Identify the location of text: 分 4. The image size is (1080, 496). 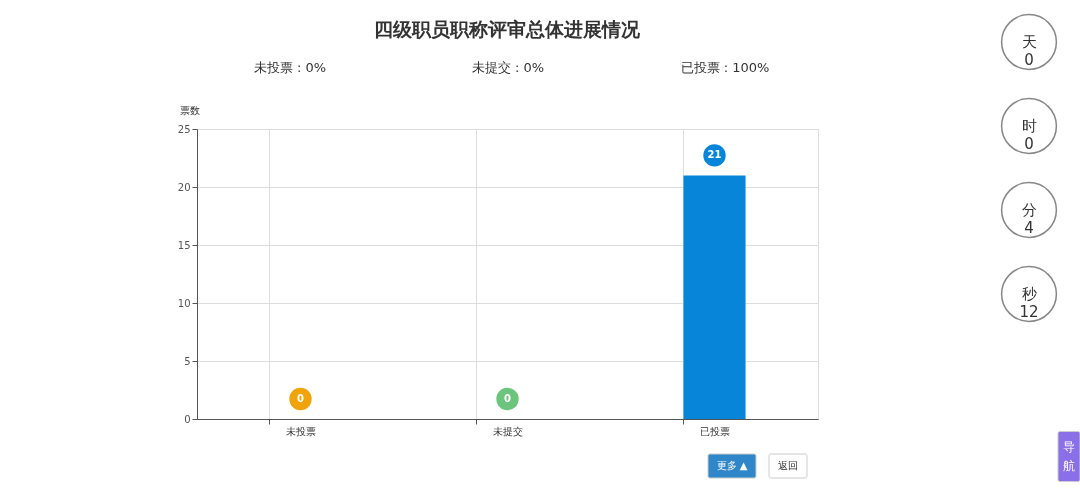
(1029, 219).